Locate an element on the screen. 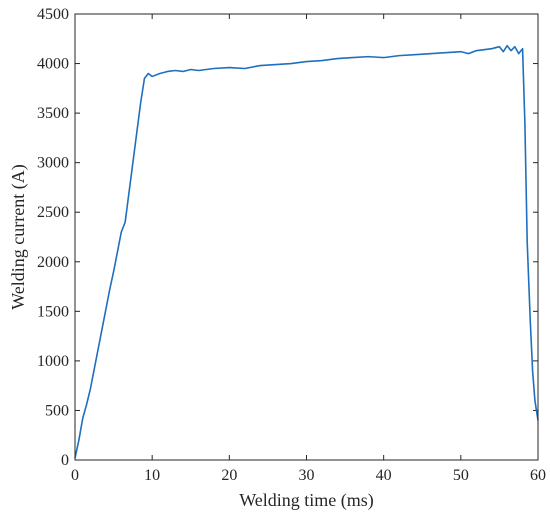  x-axis-title: Welding time (ms) is located at coordinates (306, 500).